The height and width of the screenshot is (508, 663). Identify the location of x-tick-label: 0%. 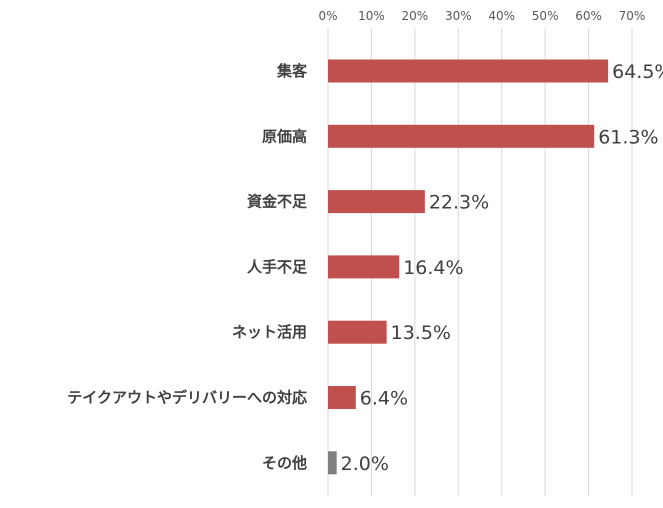
(327, 16).